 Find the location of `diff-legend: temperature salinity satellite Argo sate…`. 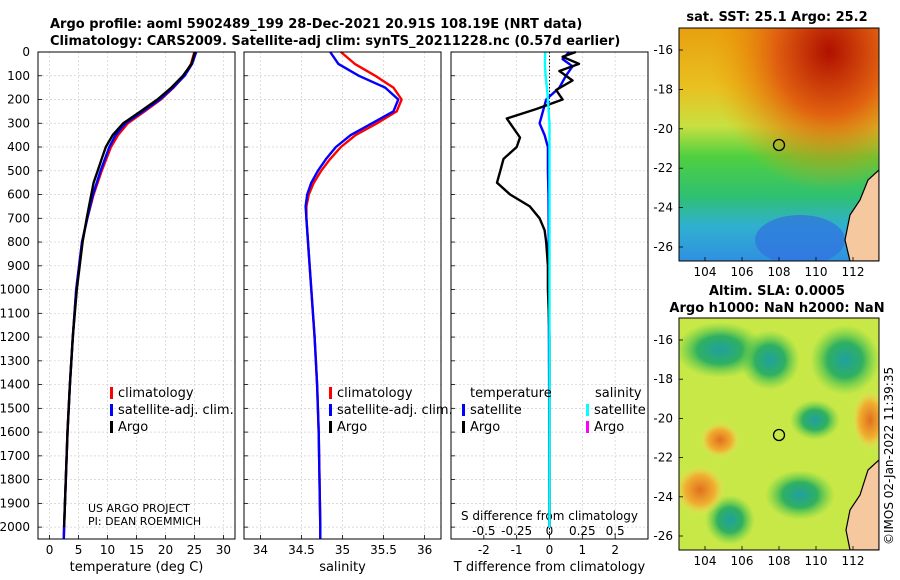

diff-legend: temperature salinity satellite Argo sate… is located at coordinates (554, 410).